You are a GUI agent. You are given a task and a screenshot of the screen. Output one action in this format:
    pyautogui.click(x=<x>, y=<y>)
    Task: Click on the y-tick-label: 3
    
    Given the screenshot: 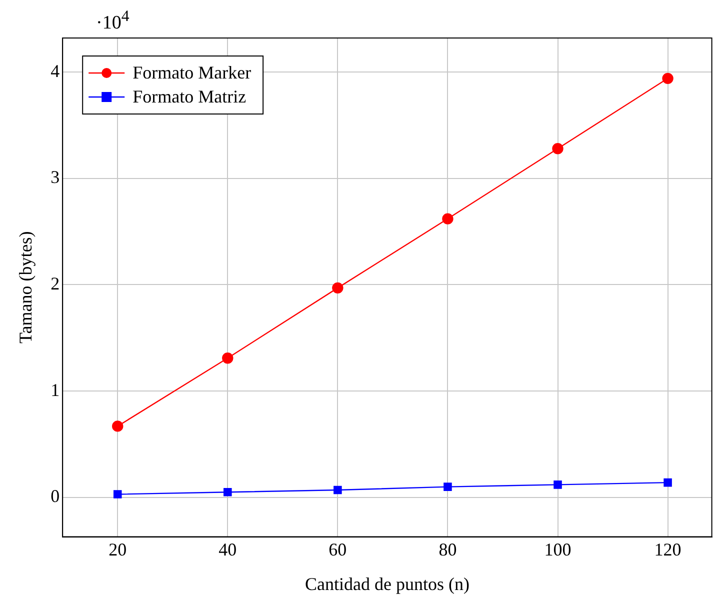 What is the action you would take?
    pyautogui.click(x=55, y=177)
    